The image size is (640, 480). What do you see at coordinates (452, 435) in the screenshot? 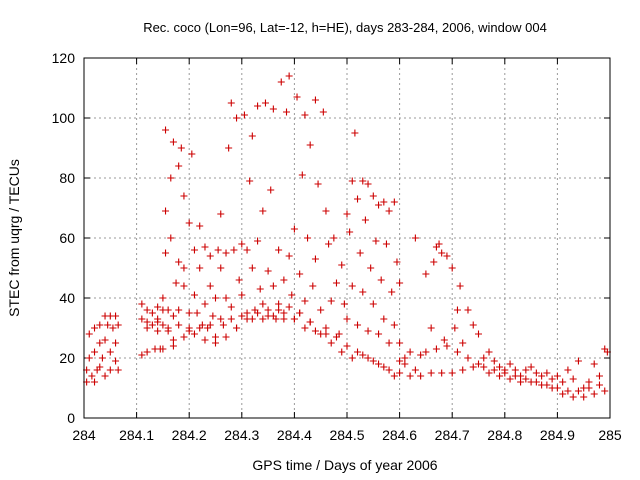
I see `x-tick-label: 284.7` at bounding box center [452, 435].